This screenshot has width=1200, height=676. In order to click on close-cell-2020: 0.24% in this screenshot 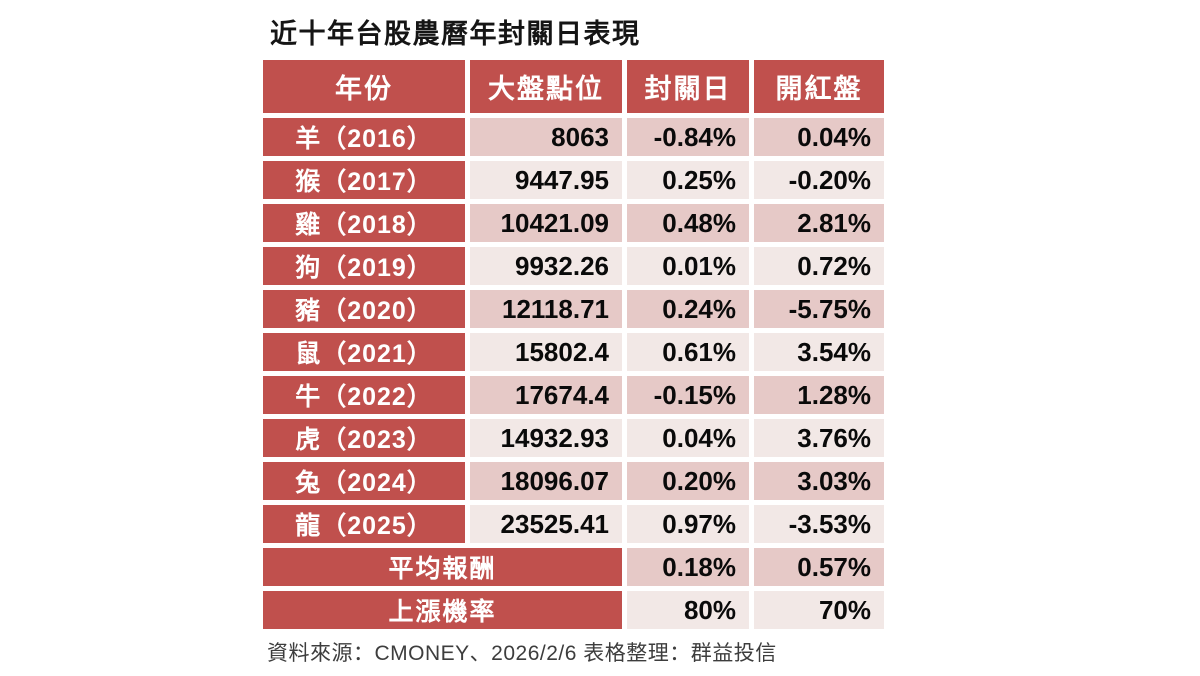, I will do `click(688, 309)`.